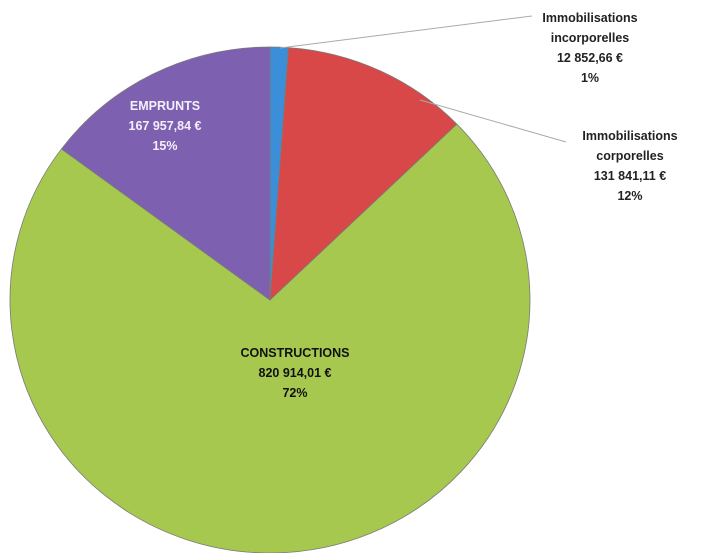 Image resolution: width=703 pixels, height=553 pixels. I want to click on category-name: Immobilisations corporelles, so click(630, 146).